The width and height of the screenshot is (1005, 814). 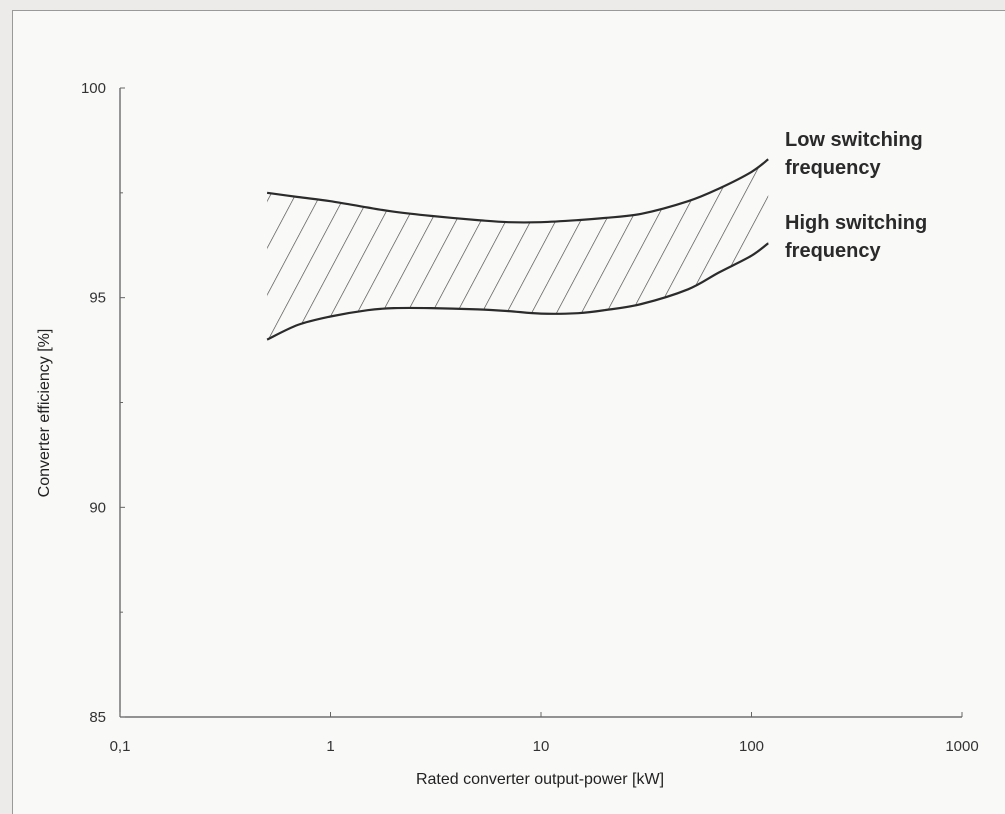 I want to click on series-line-high-switching, so click(x=517, y=291).